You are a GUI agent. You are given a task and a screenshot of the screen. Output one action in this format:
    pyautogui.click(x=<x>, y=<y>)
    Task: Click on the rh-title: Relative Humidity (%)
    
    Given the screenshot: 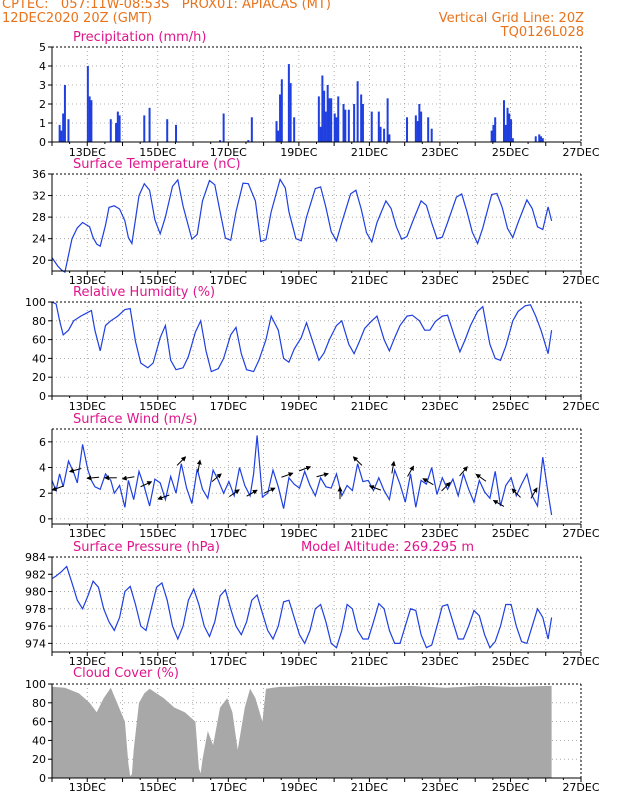 What is the action you would take?
    pyautogui.click(x=144, y=292)
    